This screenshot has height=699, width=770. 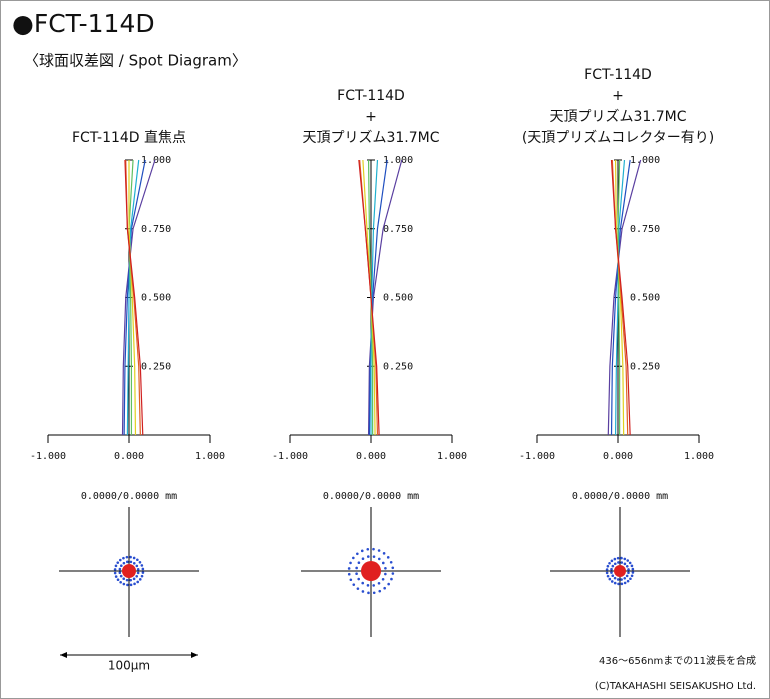 I want to click on x-tick-label: 1.000, so click(x=210, y=456).